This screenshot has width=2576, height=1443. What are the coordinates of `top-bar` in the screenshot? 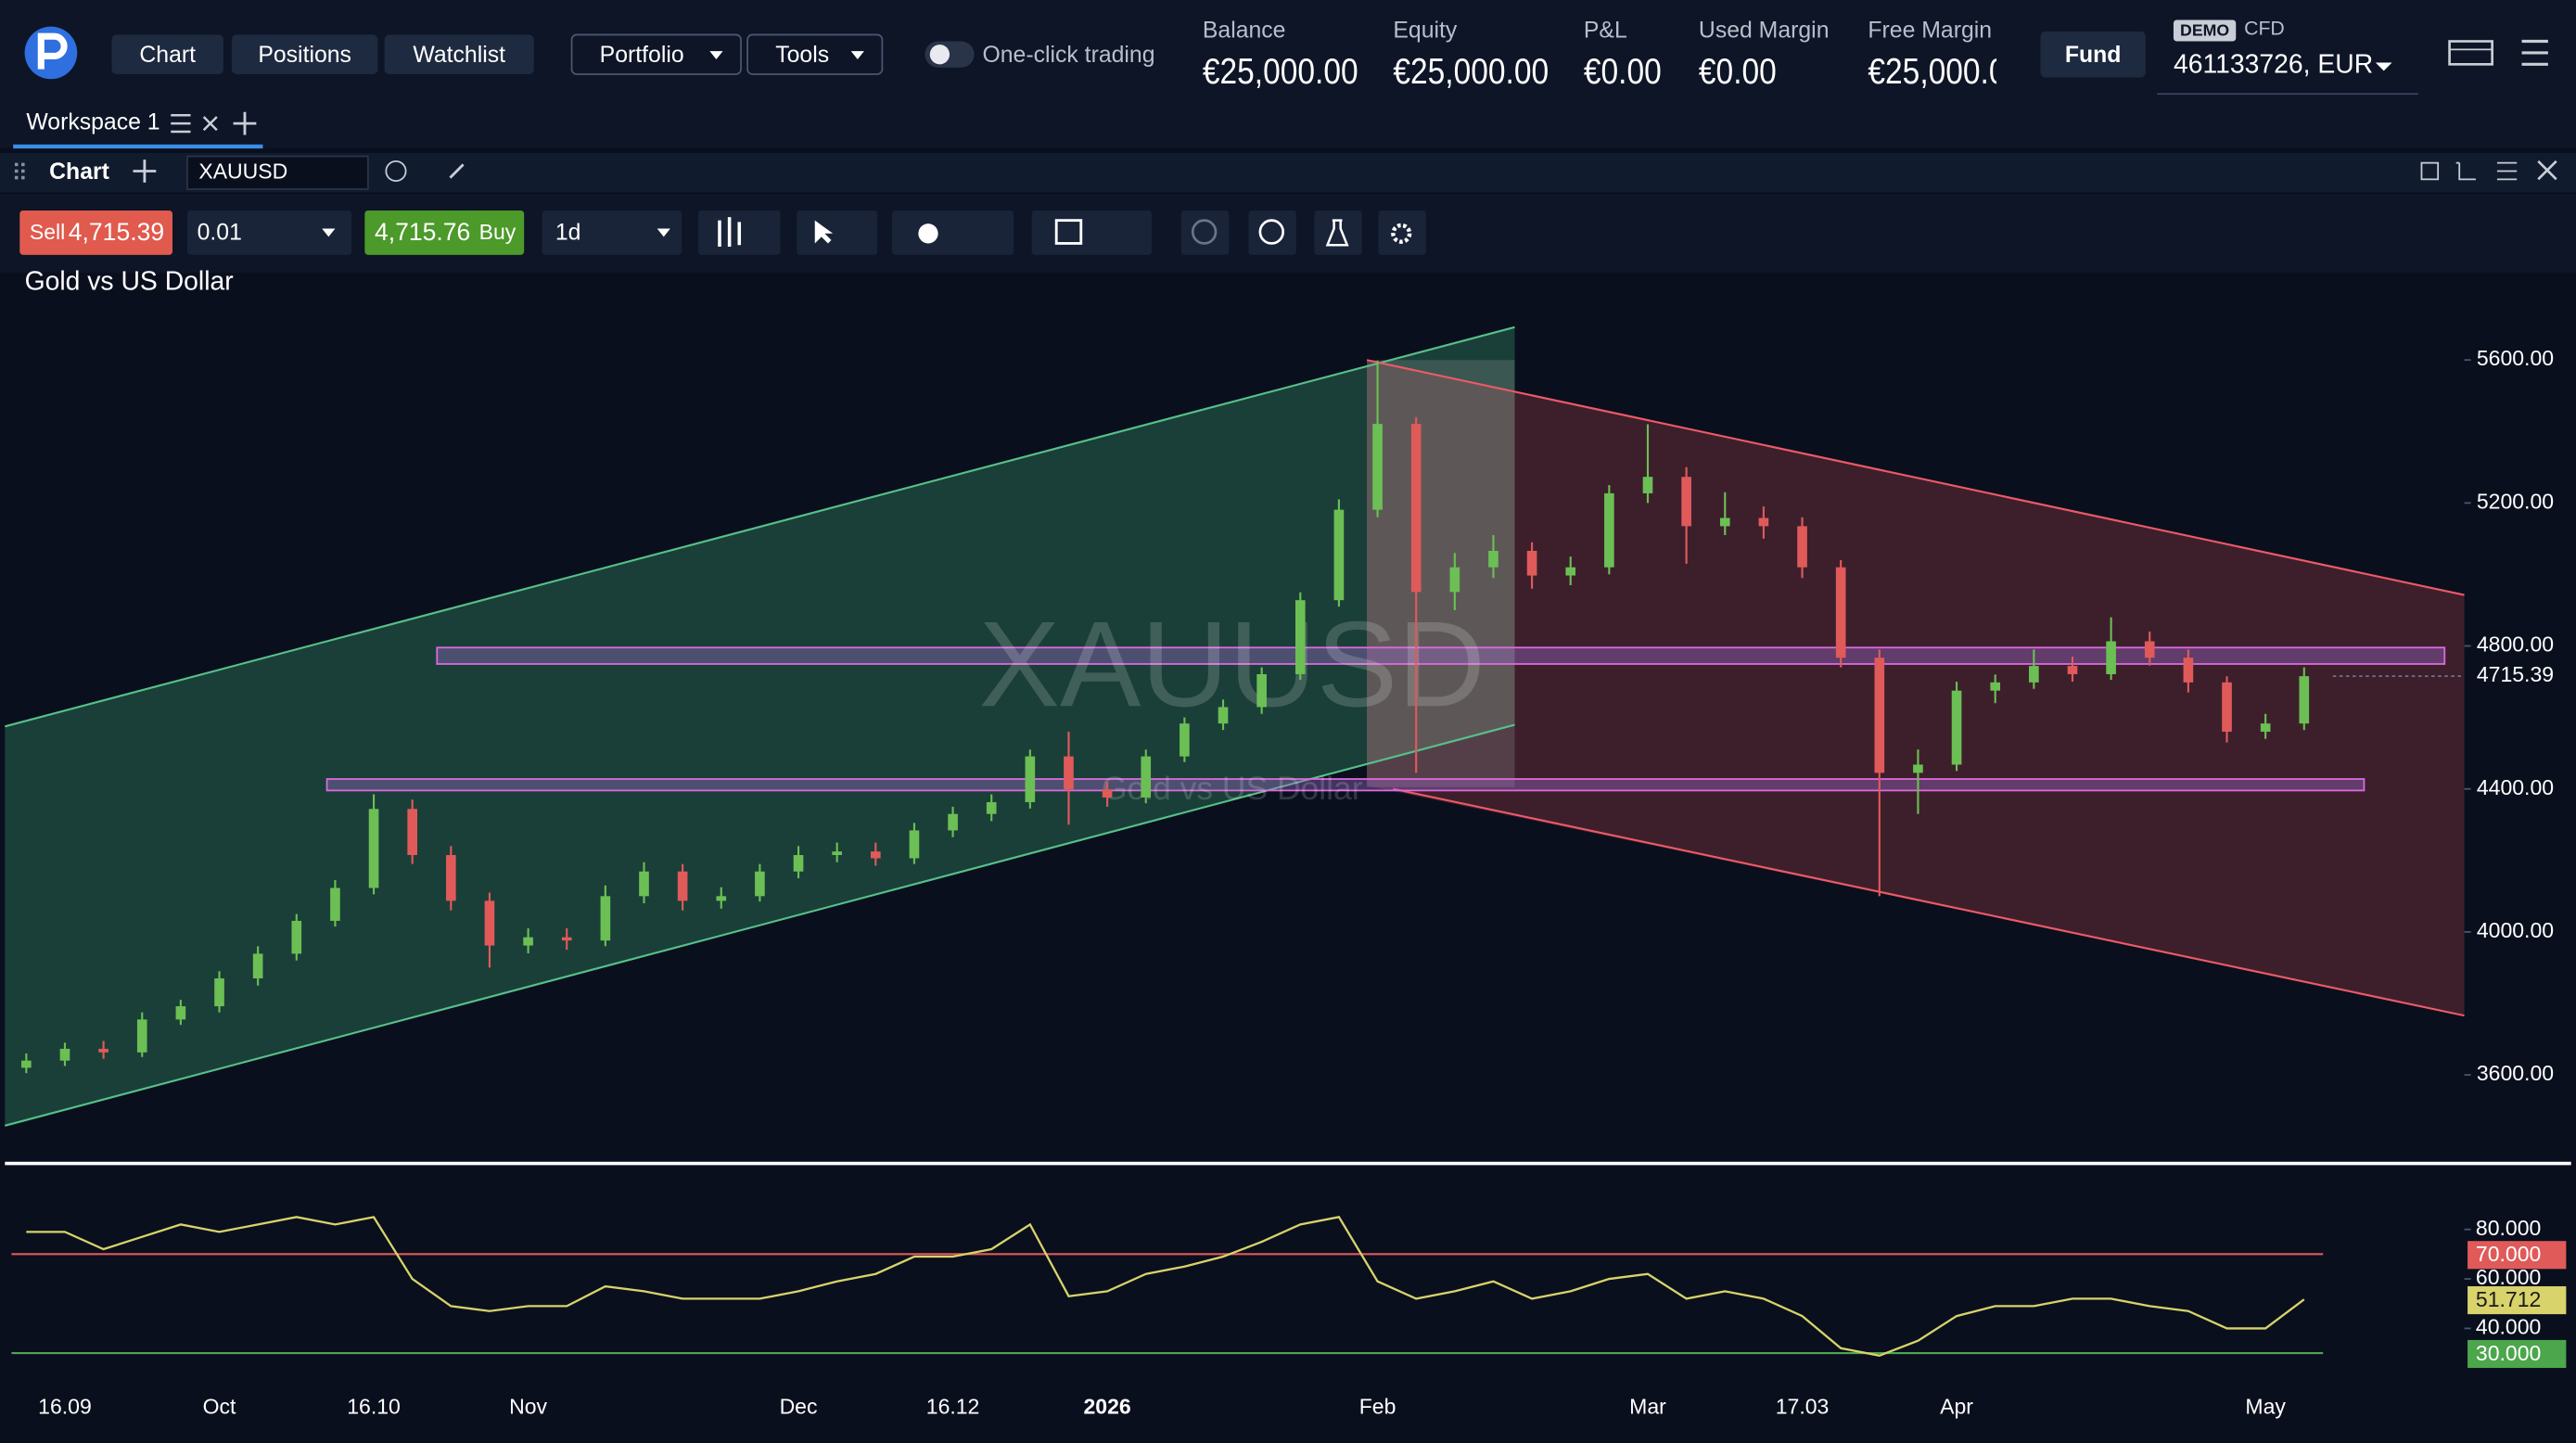 It's located at (1288, 74).